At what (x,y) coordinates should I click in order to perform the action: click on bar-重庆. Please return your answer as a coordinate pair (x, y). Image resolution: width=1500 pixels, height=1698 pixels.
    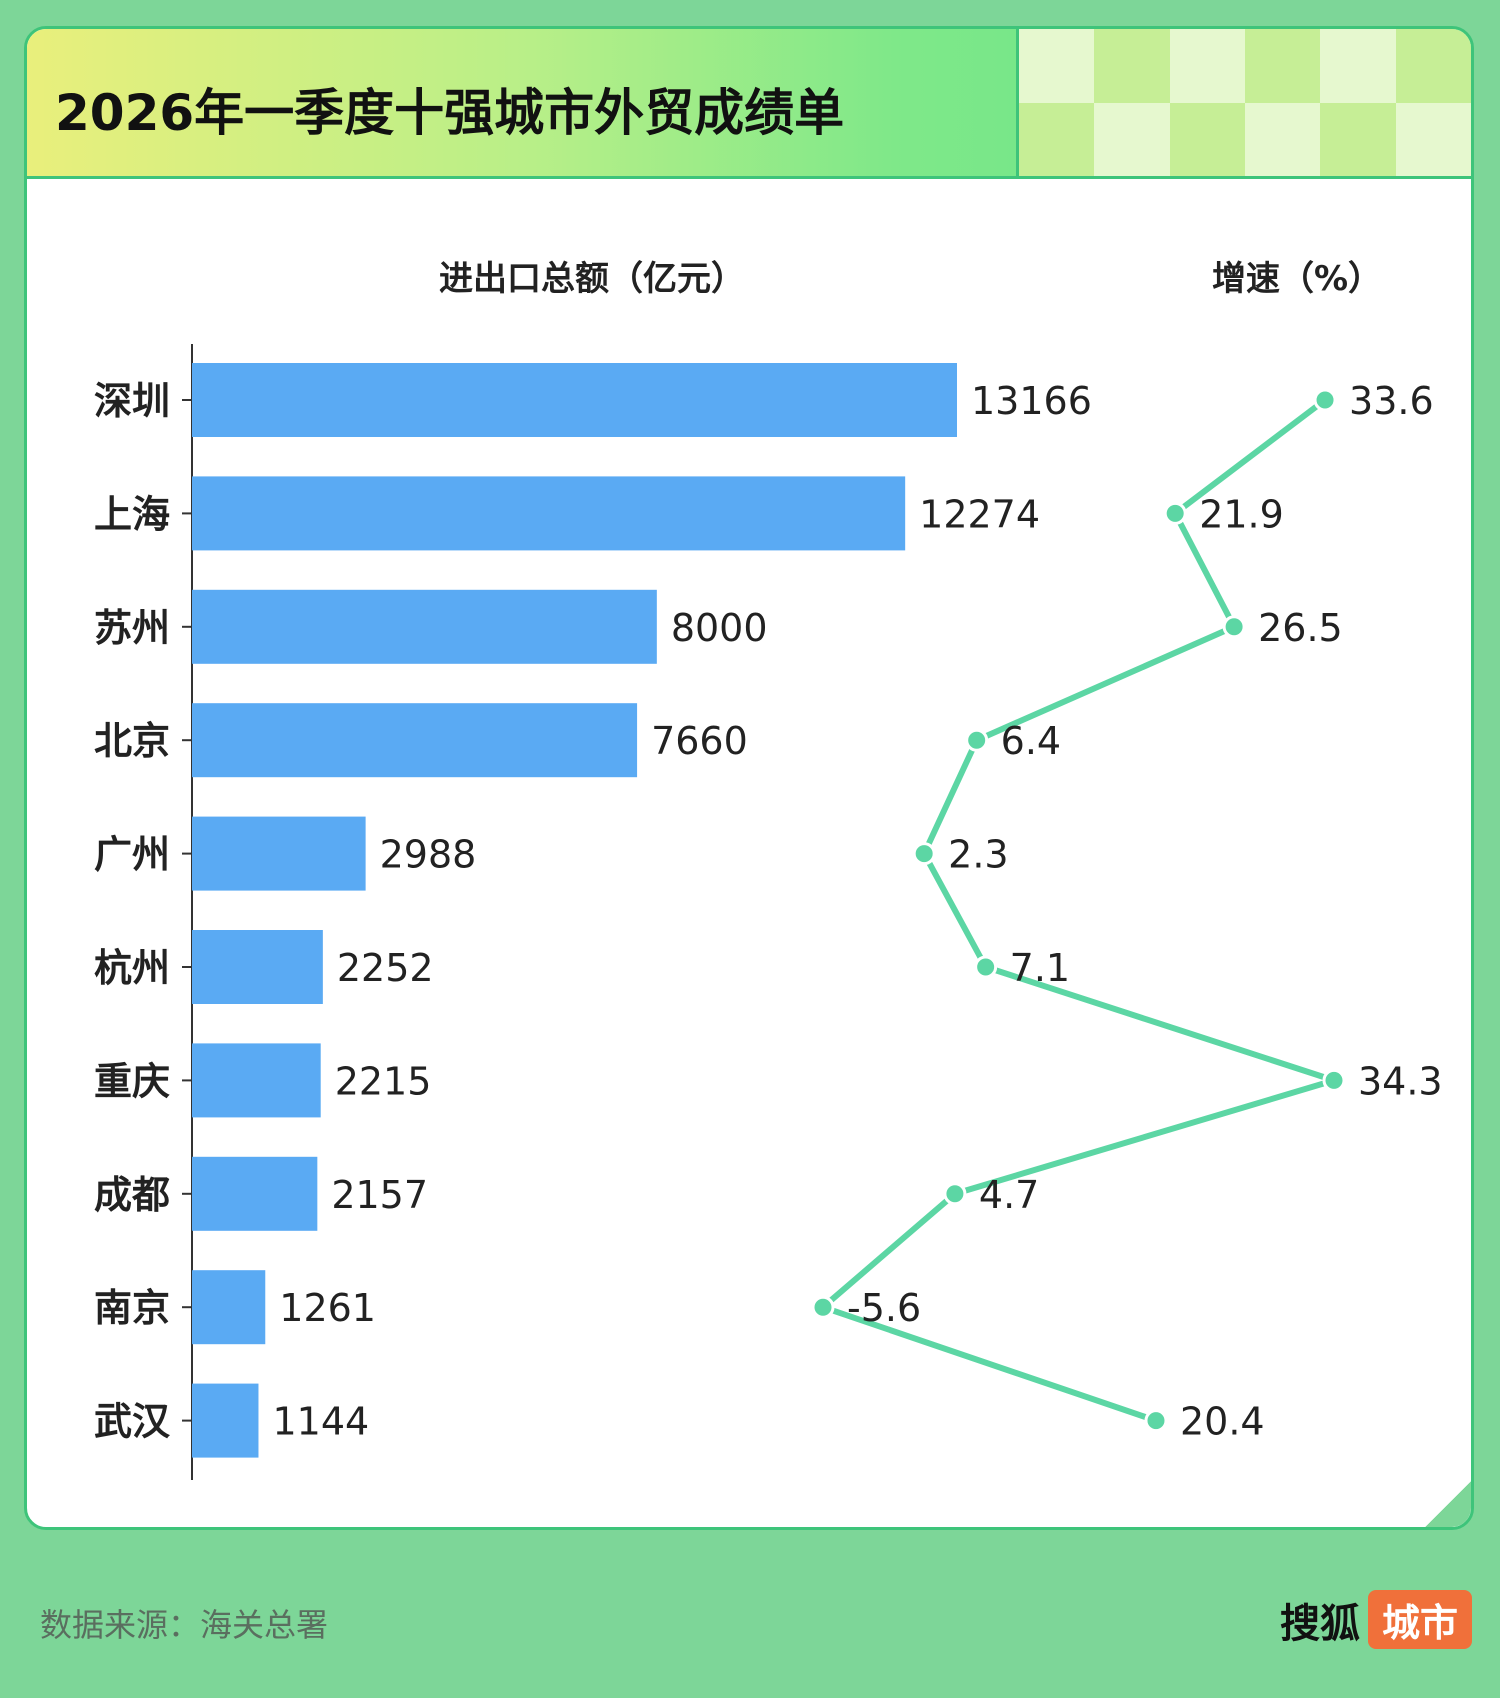
    Looking at the image, I should click on (256, 1080).